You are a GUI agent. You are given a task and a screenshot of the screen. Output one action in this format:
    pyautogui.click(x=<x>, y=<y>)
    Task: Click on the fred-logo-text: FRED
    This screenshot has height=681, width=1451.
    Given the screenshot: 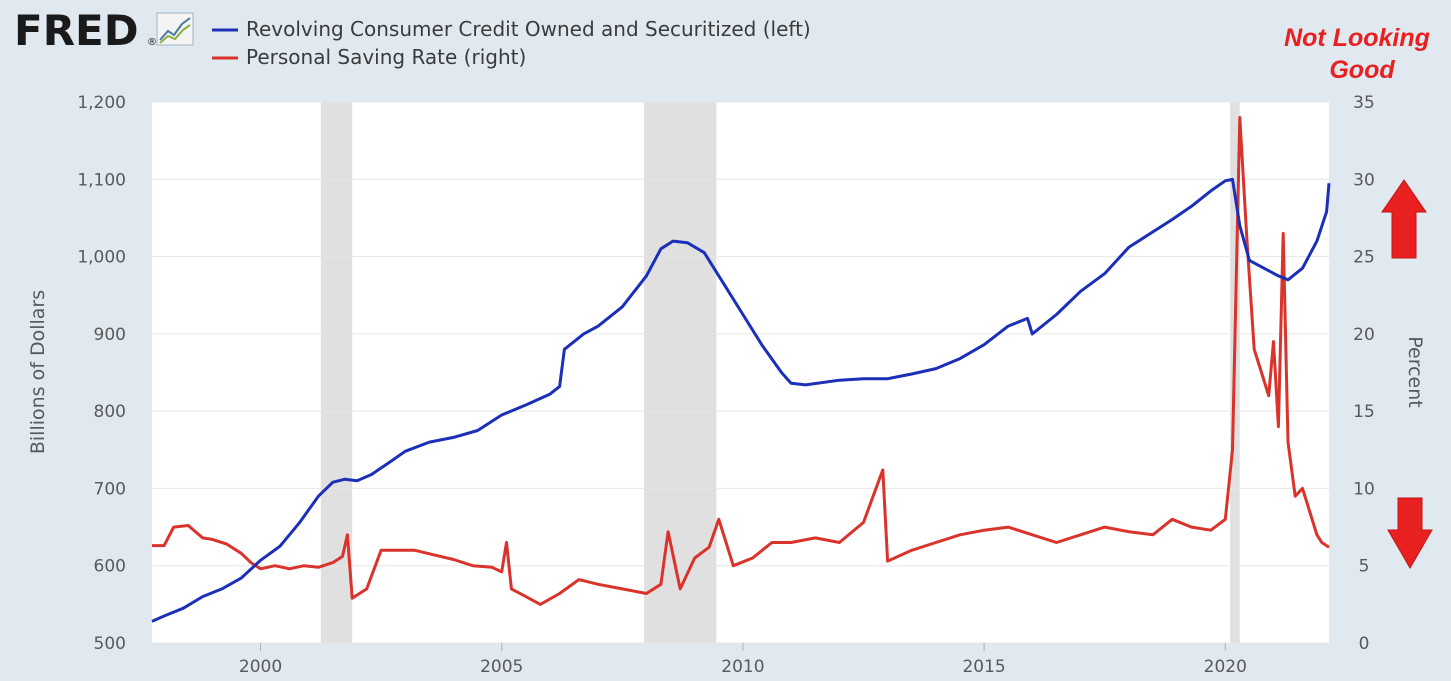 What is the action you would take?
    pyautogui.click(x=76, y=30)
    